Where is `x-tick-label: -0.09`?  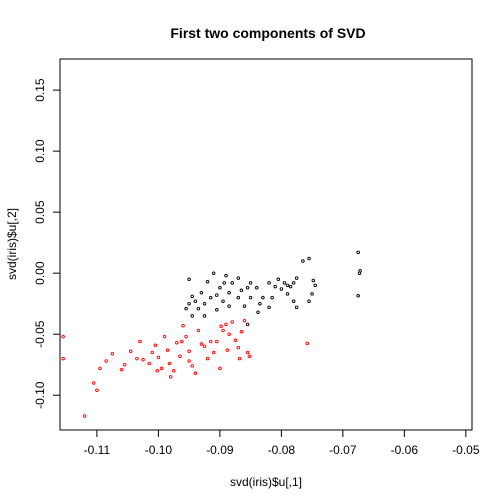 x-tick-label: -0.09 is located at coordinates (220, 450).